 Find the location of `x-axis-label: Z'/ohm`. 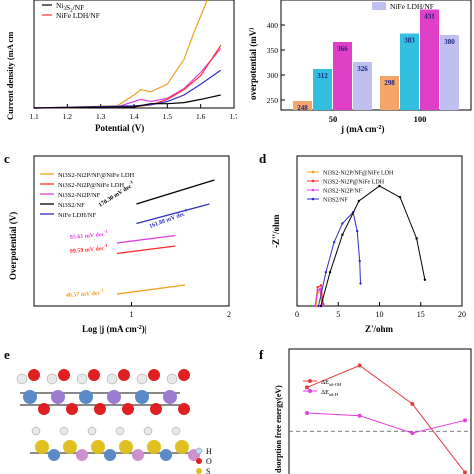

x-axis-label: Z'/ohm is located at coordinates (379, 329).